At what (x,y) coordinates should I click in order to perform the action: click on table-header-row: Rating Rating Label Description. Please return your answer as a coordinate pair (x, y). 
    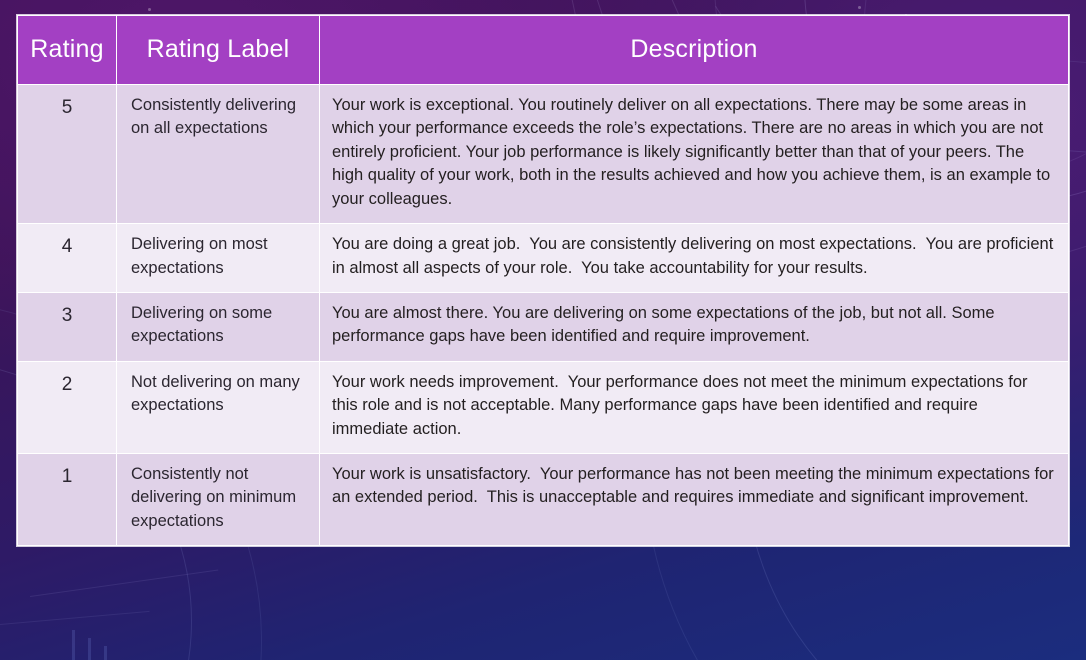
    Looking at the image, I should click on (543, 50).